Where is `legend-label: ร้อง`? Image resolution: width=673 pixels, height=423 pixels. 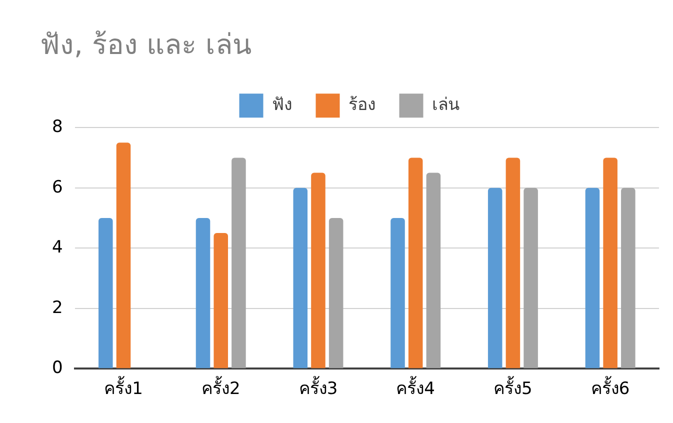
legend-label: ร้อง is located at coordinates (362, 105).